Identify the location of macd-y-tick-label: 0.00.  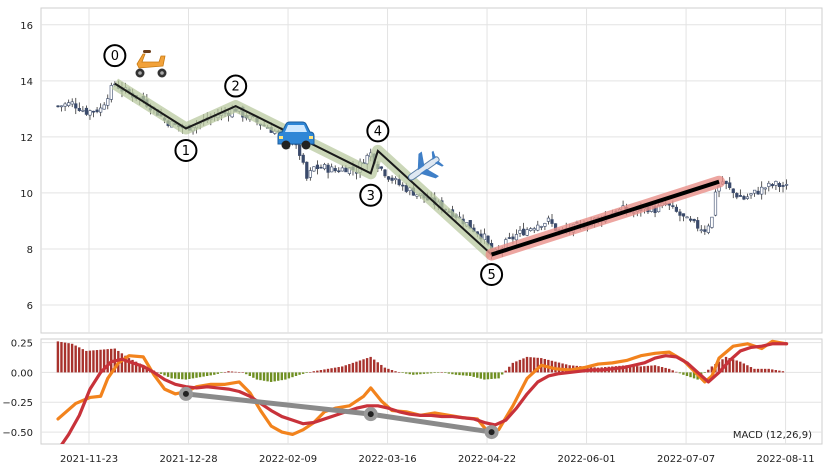
(22, 373).